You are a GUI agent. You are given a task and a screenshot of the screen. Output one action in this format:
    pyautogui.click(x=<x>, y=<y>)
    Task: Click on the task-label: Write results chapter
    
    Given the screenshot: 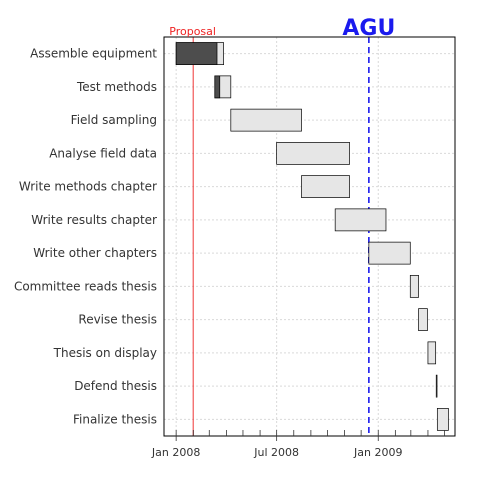 What is the action you would take?
    pyautogui.click(x=94, y=220)
    